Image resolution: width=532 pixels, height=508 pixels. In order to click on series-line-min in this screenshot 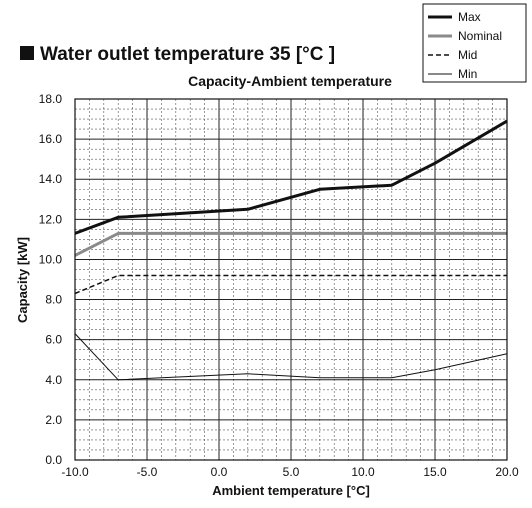, I will do `click(291, 357)`.